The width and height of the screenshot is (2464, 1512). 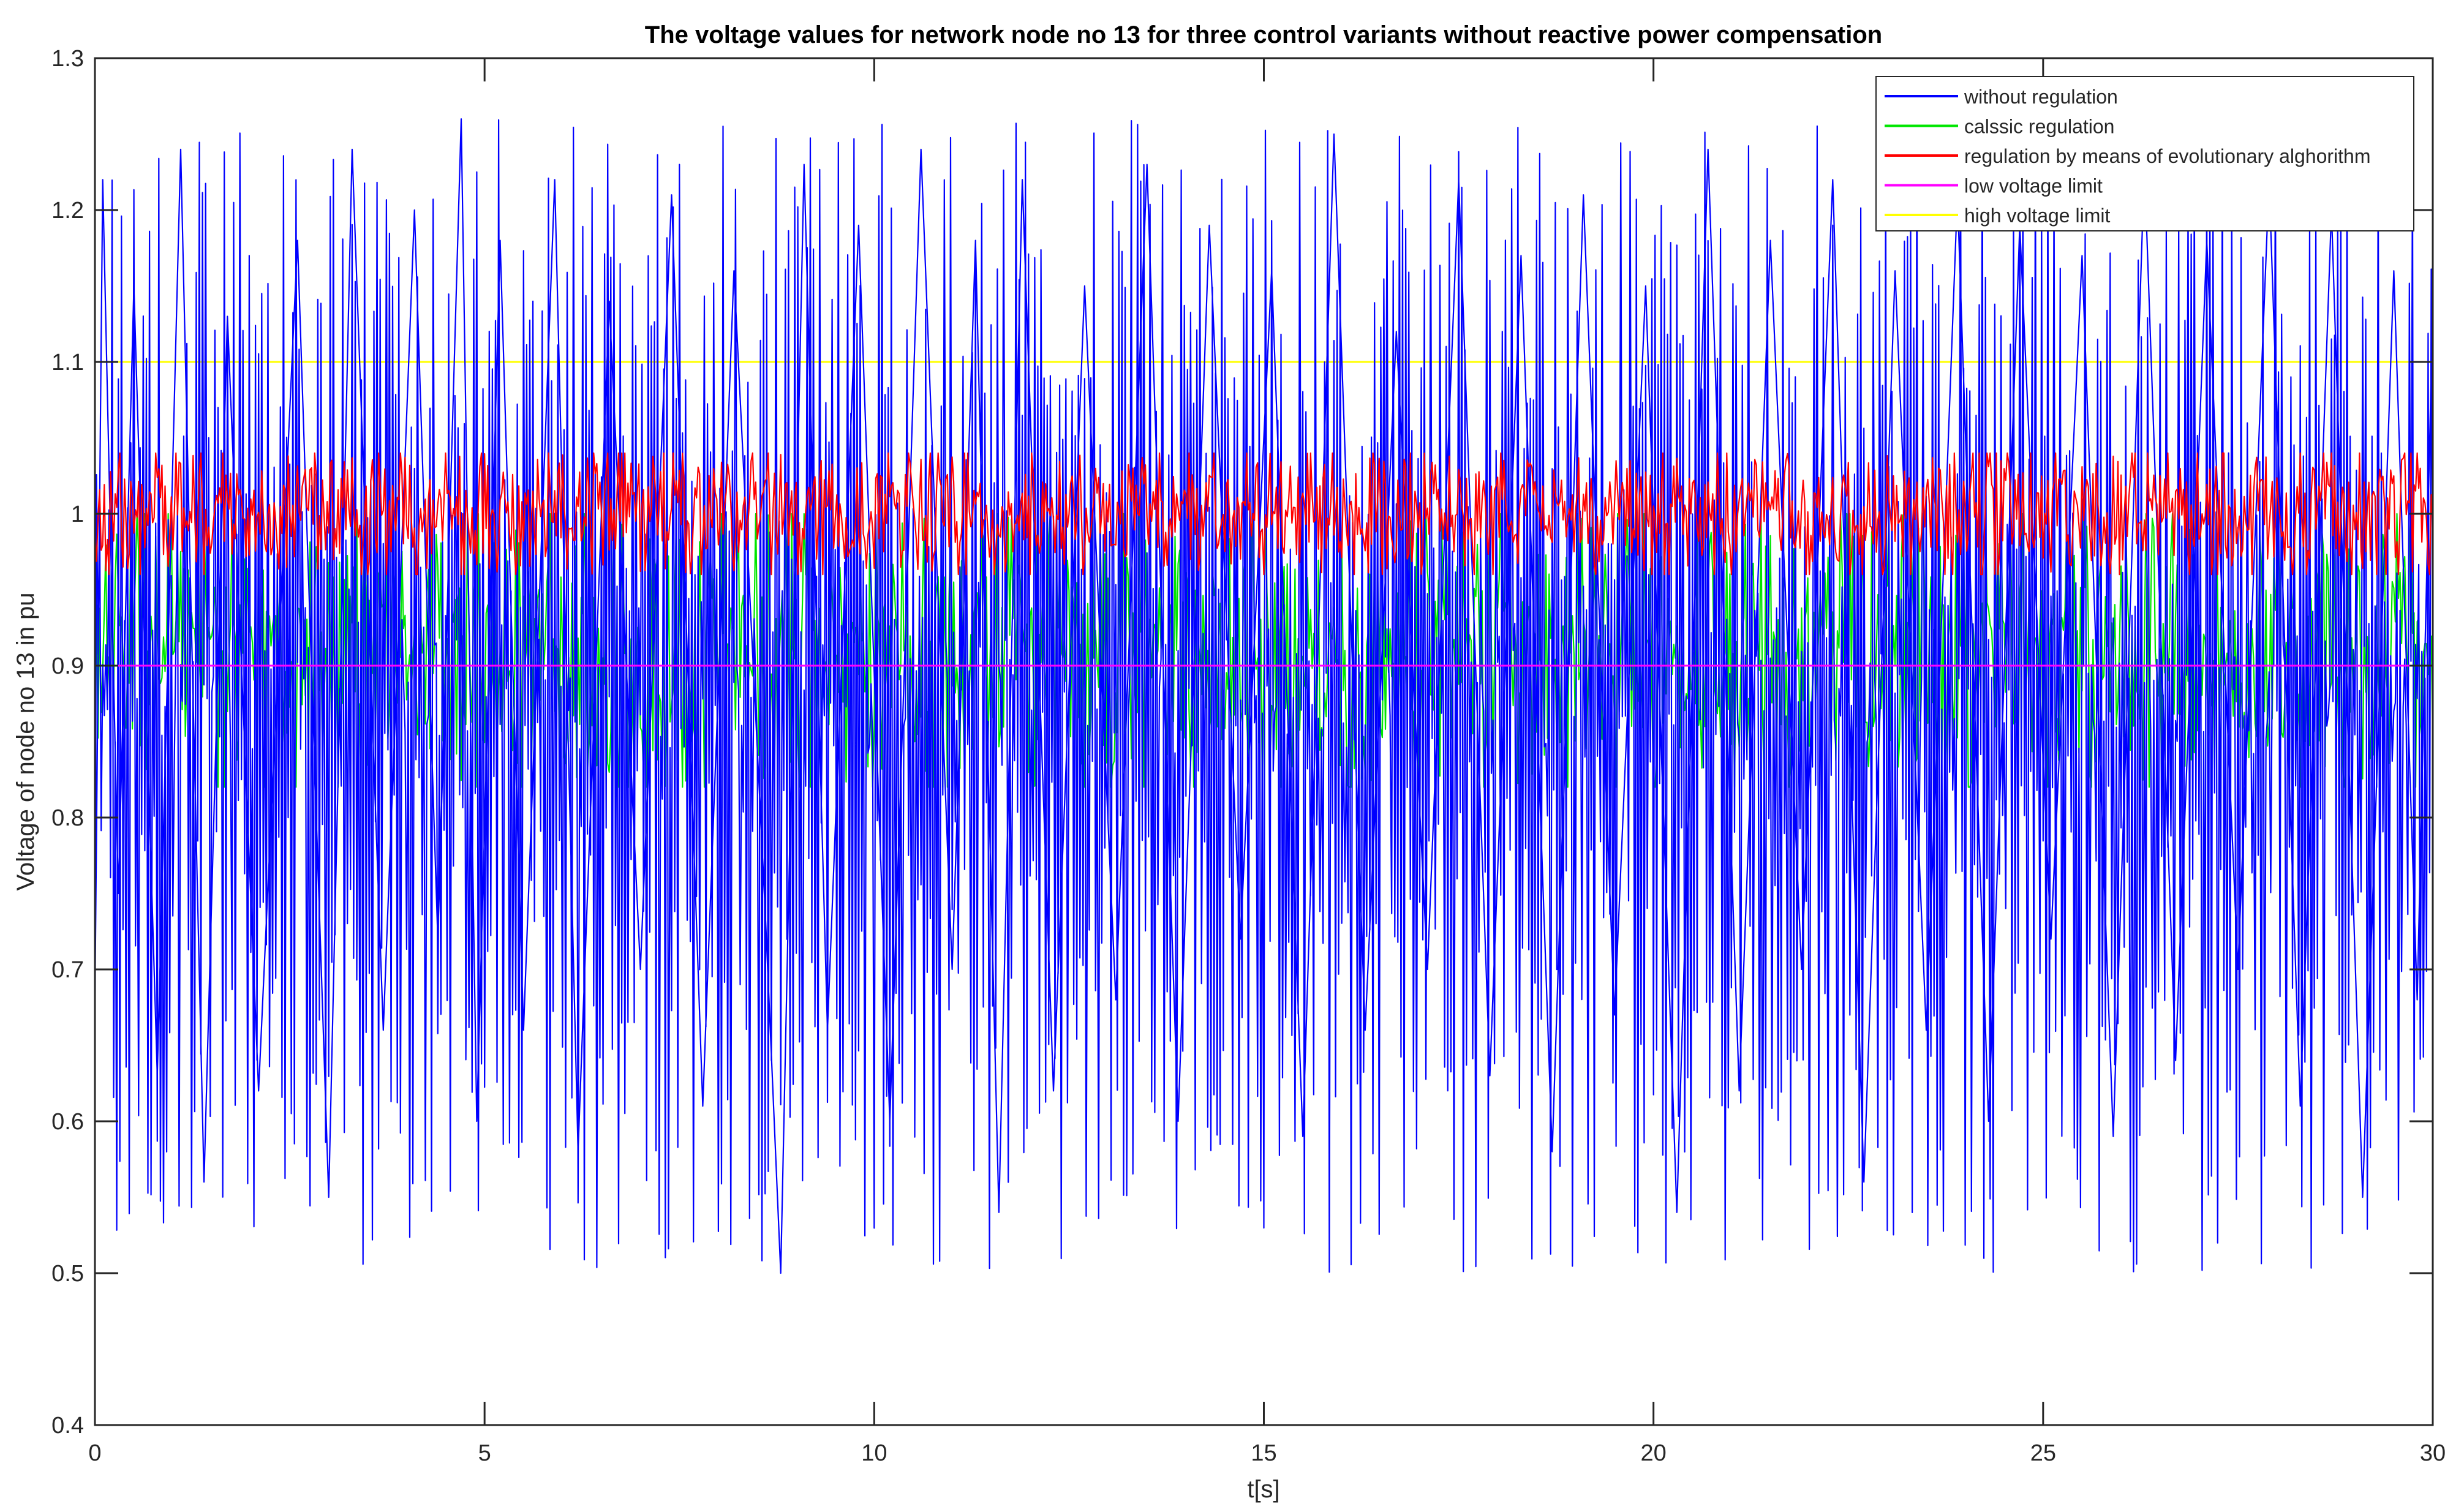 What do you see at coordinates (67, 818) in the screenshot?
I see `y-tick-label: 0.8` at bounding box center [67, 818].